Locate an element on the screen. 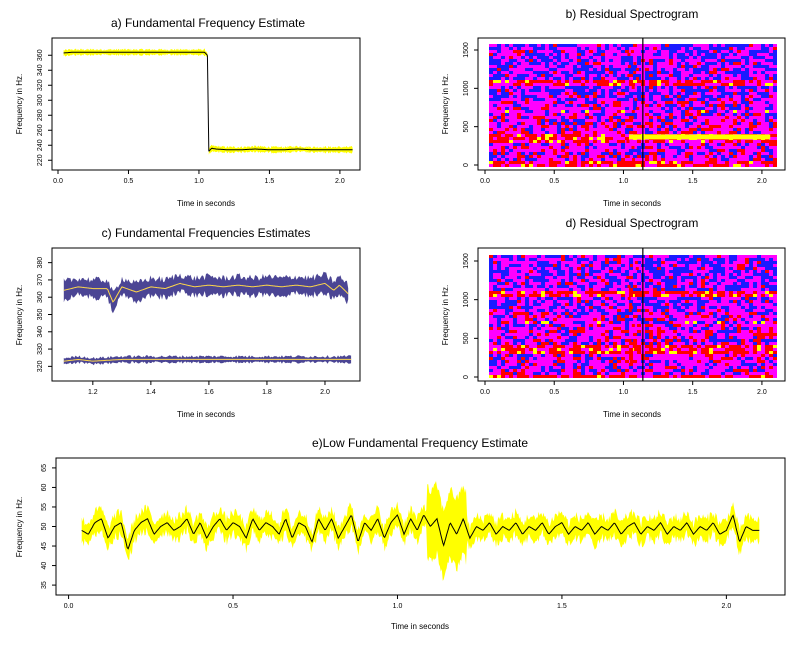  panel-c-ytick-label: 350 is located at coordinates (40, 315).